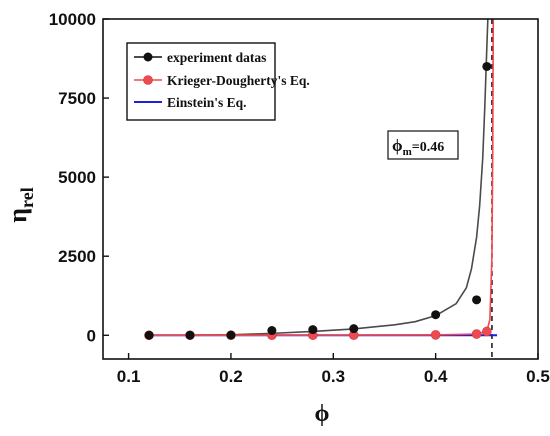  I want to click on legend-label-krieger: Krieger-Dougherty's Eq., so click(238, 80).